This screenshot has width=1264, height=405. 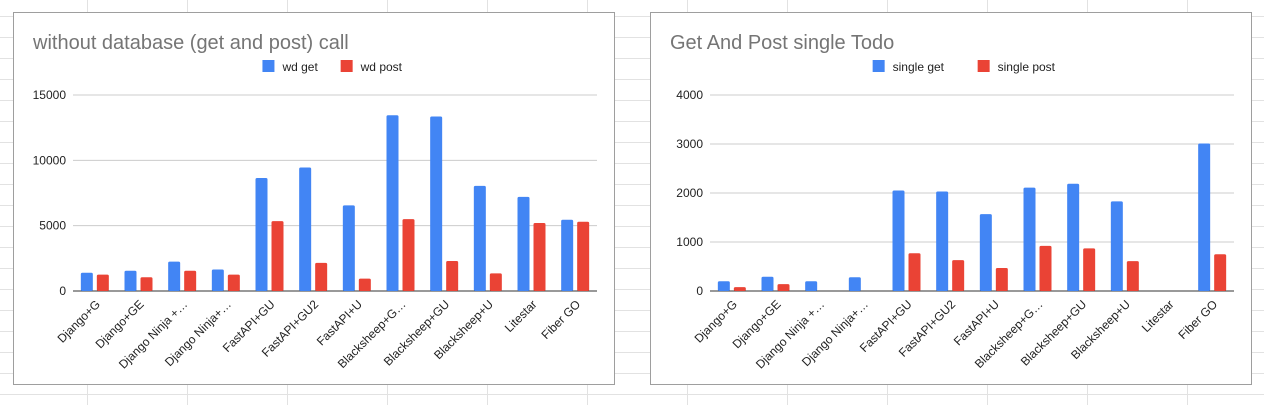 I want to click on bar-single-post-django-g, so click(x=739, y=289).